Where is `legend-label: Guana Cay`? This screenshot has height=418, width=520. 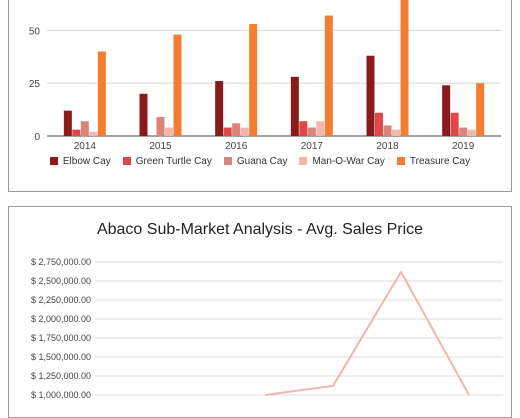 legend-label: Guana Cay is located at coordinates (262, 161).